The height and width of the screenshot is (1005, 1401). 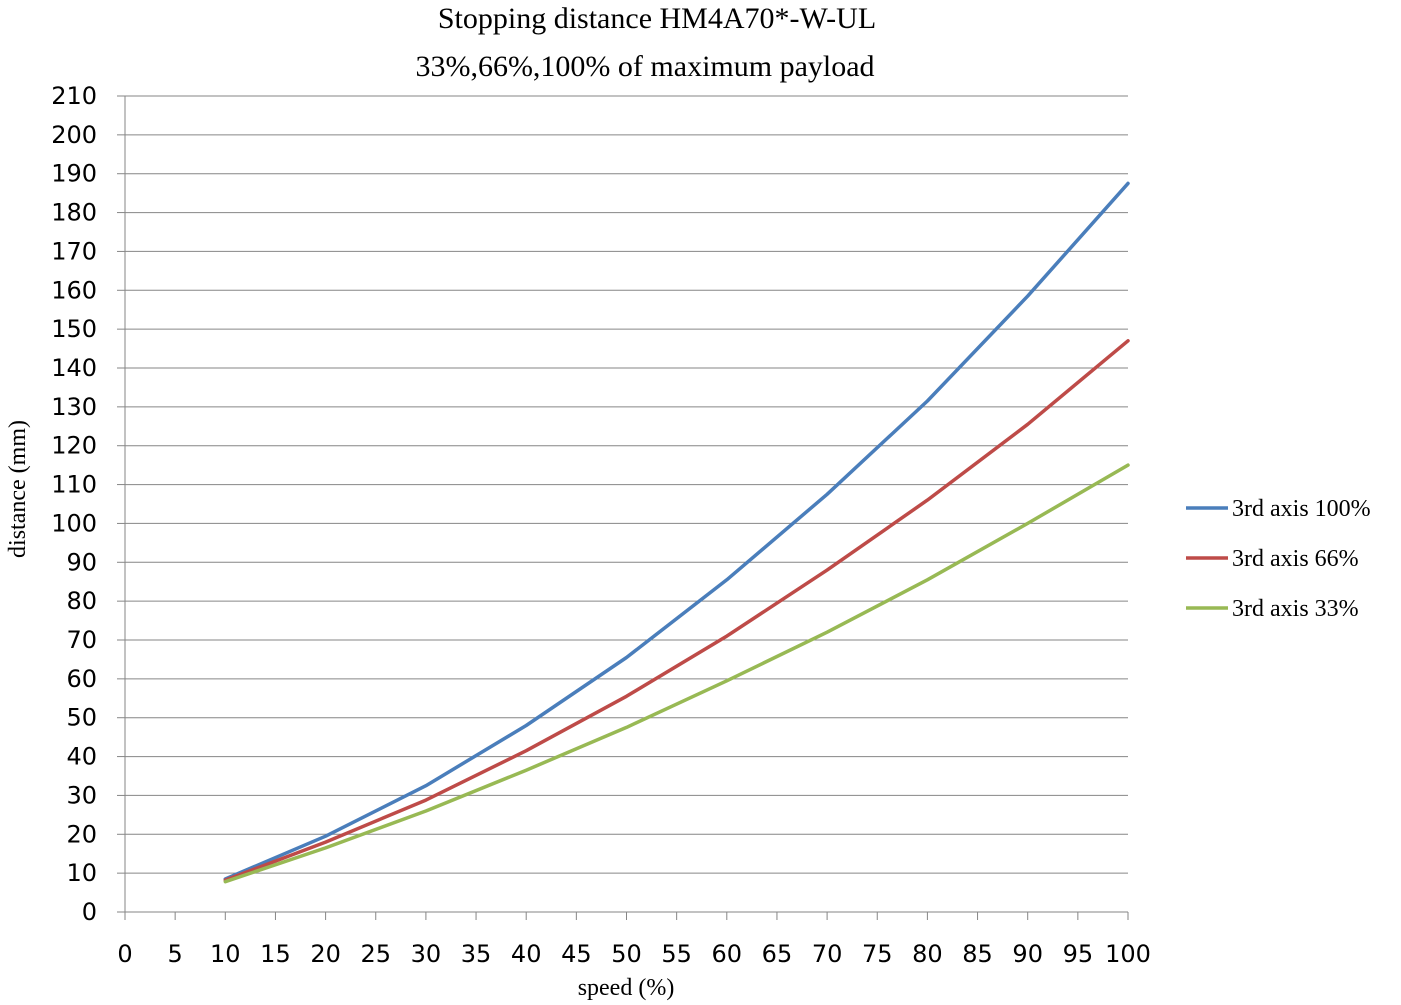 I want to click on legend-label: 3rd axis 100%, so click(x=1301, y=509).